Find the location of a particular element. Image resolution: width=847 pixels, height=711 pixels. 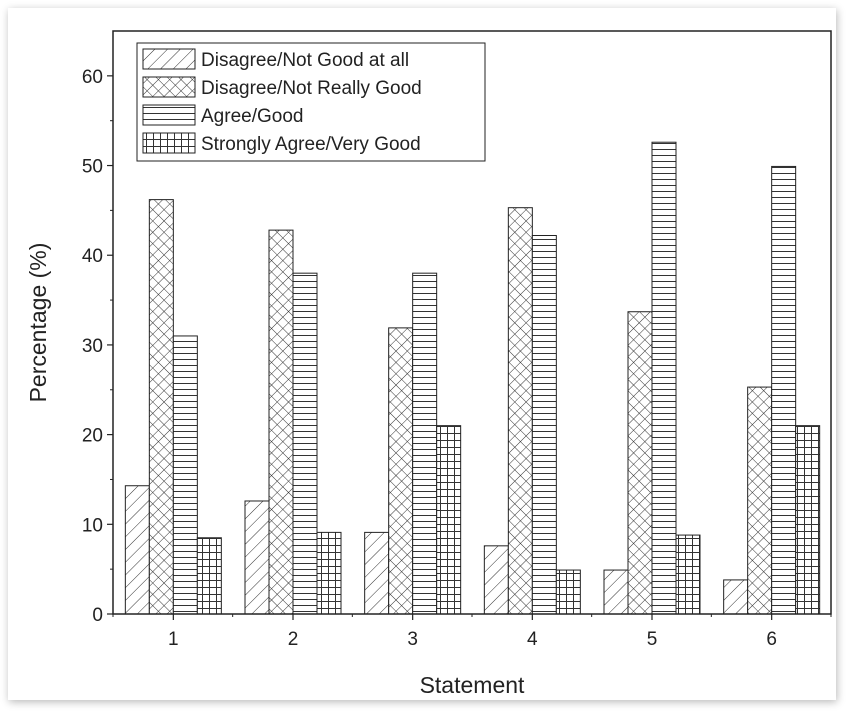

bar-s2-c1 is located at coordinates (161, 407).